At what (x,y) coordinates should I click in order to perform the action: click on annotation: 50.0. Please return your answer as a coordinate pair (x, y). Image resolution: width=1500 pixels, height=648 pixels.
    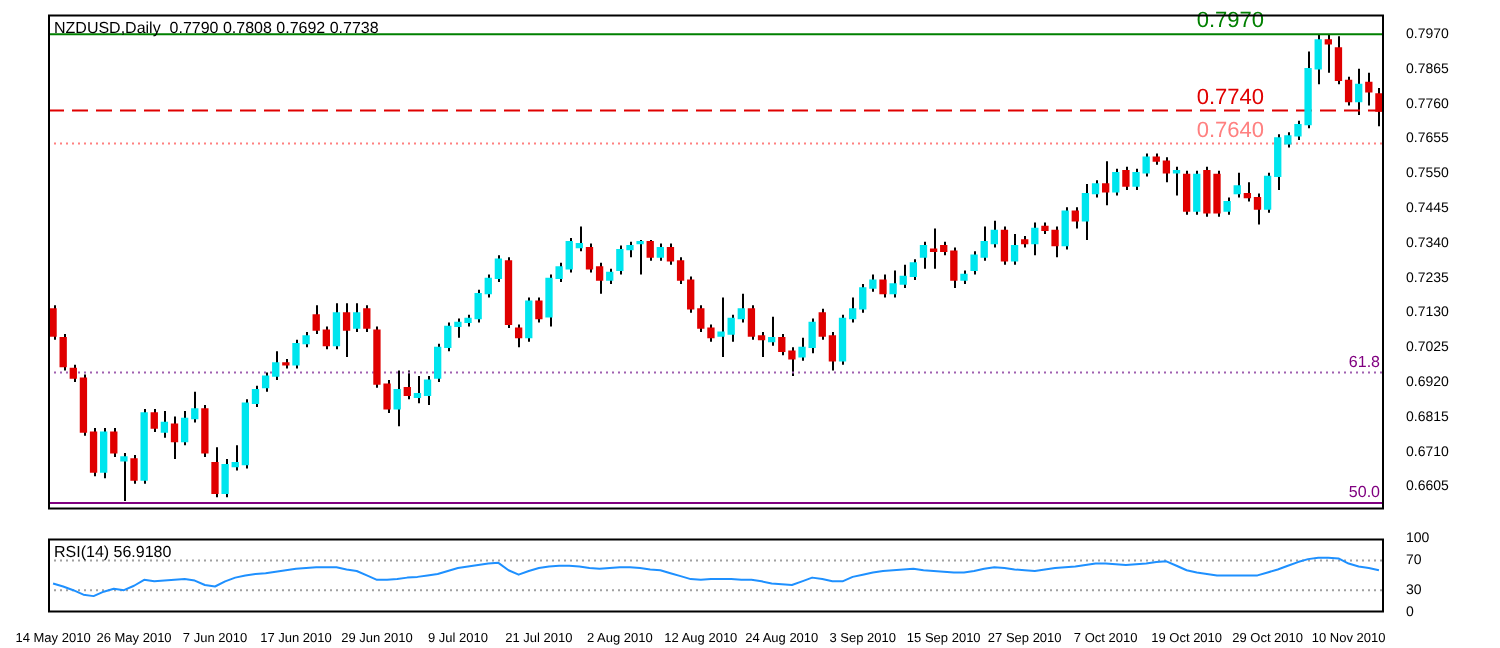
    Looking at the image, I should click on (1365, 492).